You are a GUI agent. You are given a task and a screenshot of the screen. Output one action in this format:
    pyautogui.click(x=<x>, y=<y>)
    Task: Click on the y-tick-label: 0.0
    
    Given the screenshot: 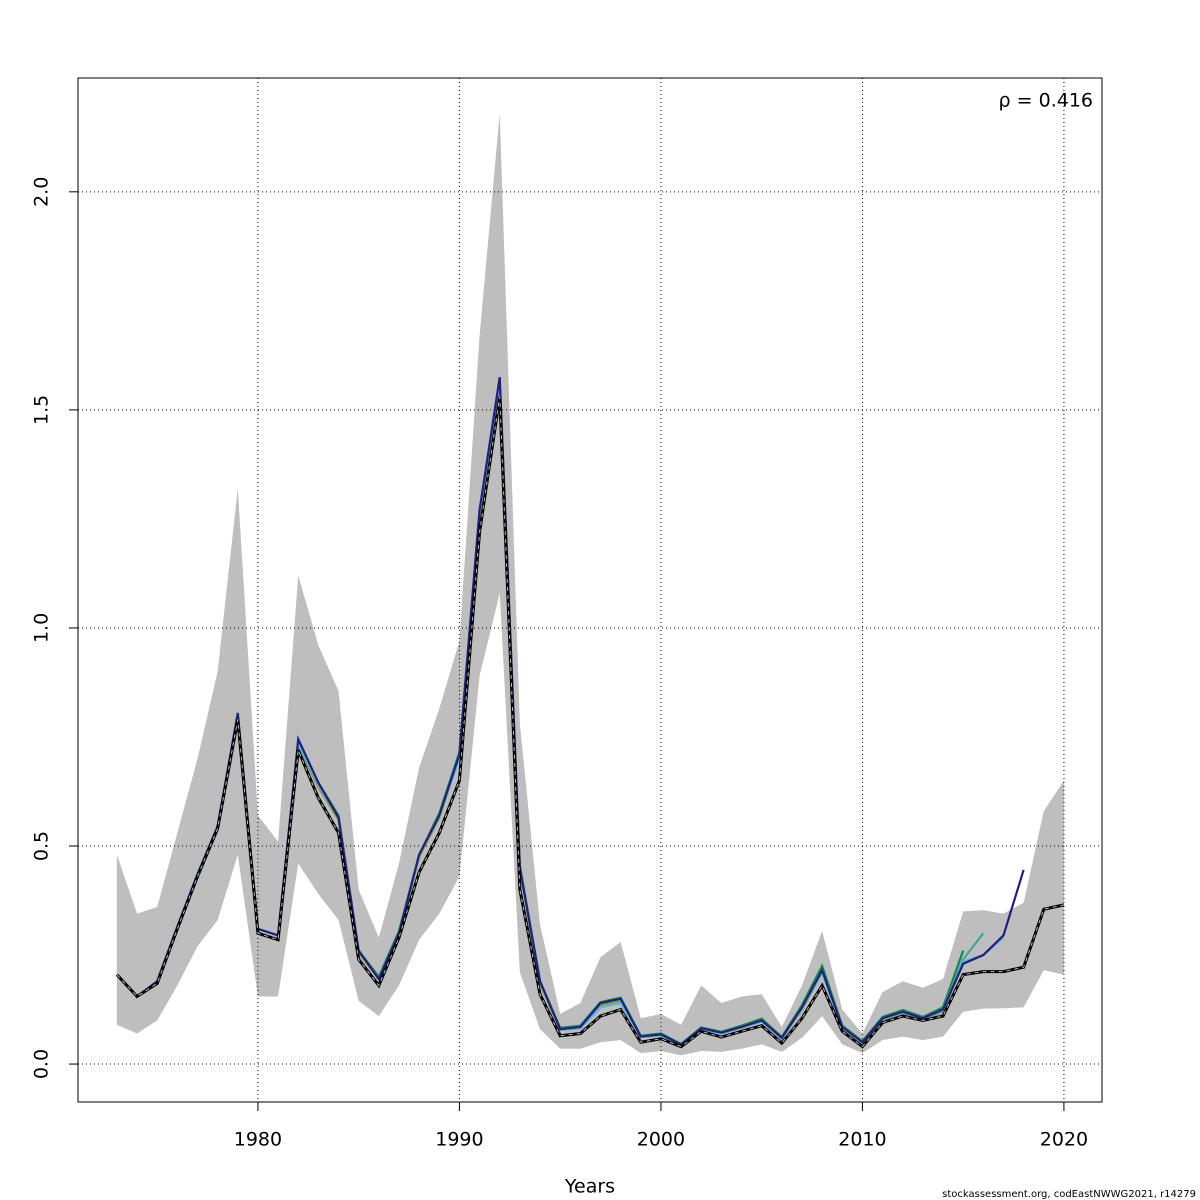 What is the action you would take?
    pyautogui.click(x=42, y=1064)
    